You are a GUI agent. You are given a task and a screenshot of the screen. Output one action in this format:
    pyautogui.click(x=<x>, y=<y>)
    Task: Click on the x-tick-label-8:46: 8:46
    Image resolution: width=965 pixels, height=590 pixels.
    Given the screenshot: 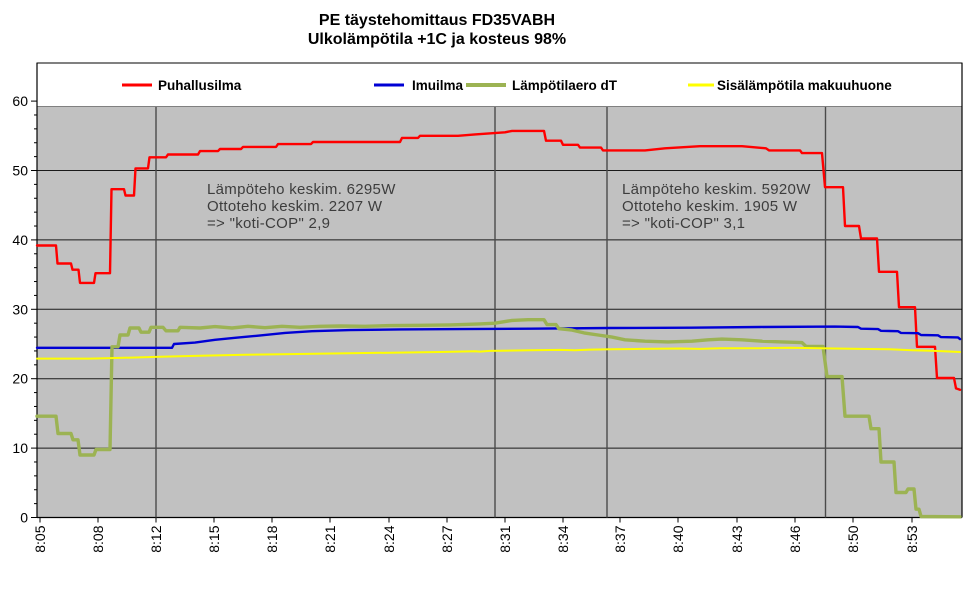 What is the action you would take?
    pyautogui.click(x=795, y=538)
    